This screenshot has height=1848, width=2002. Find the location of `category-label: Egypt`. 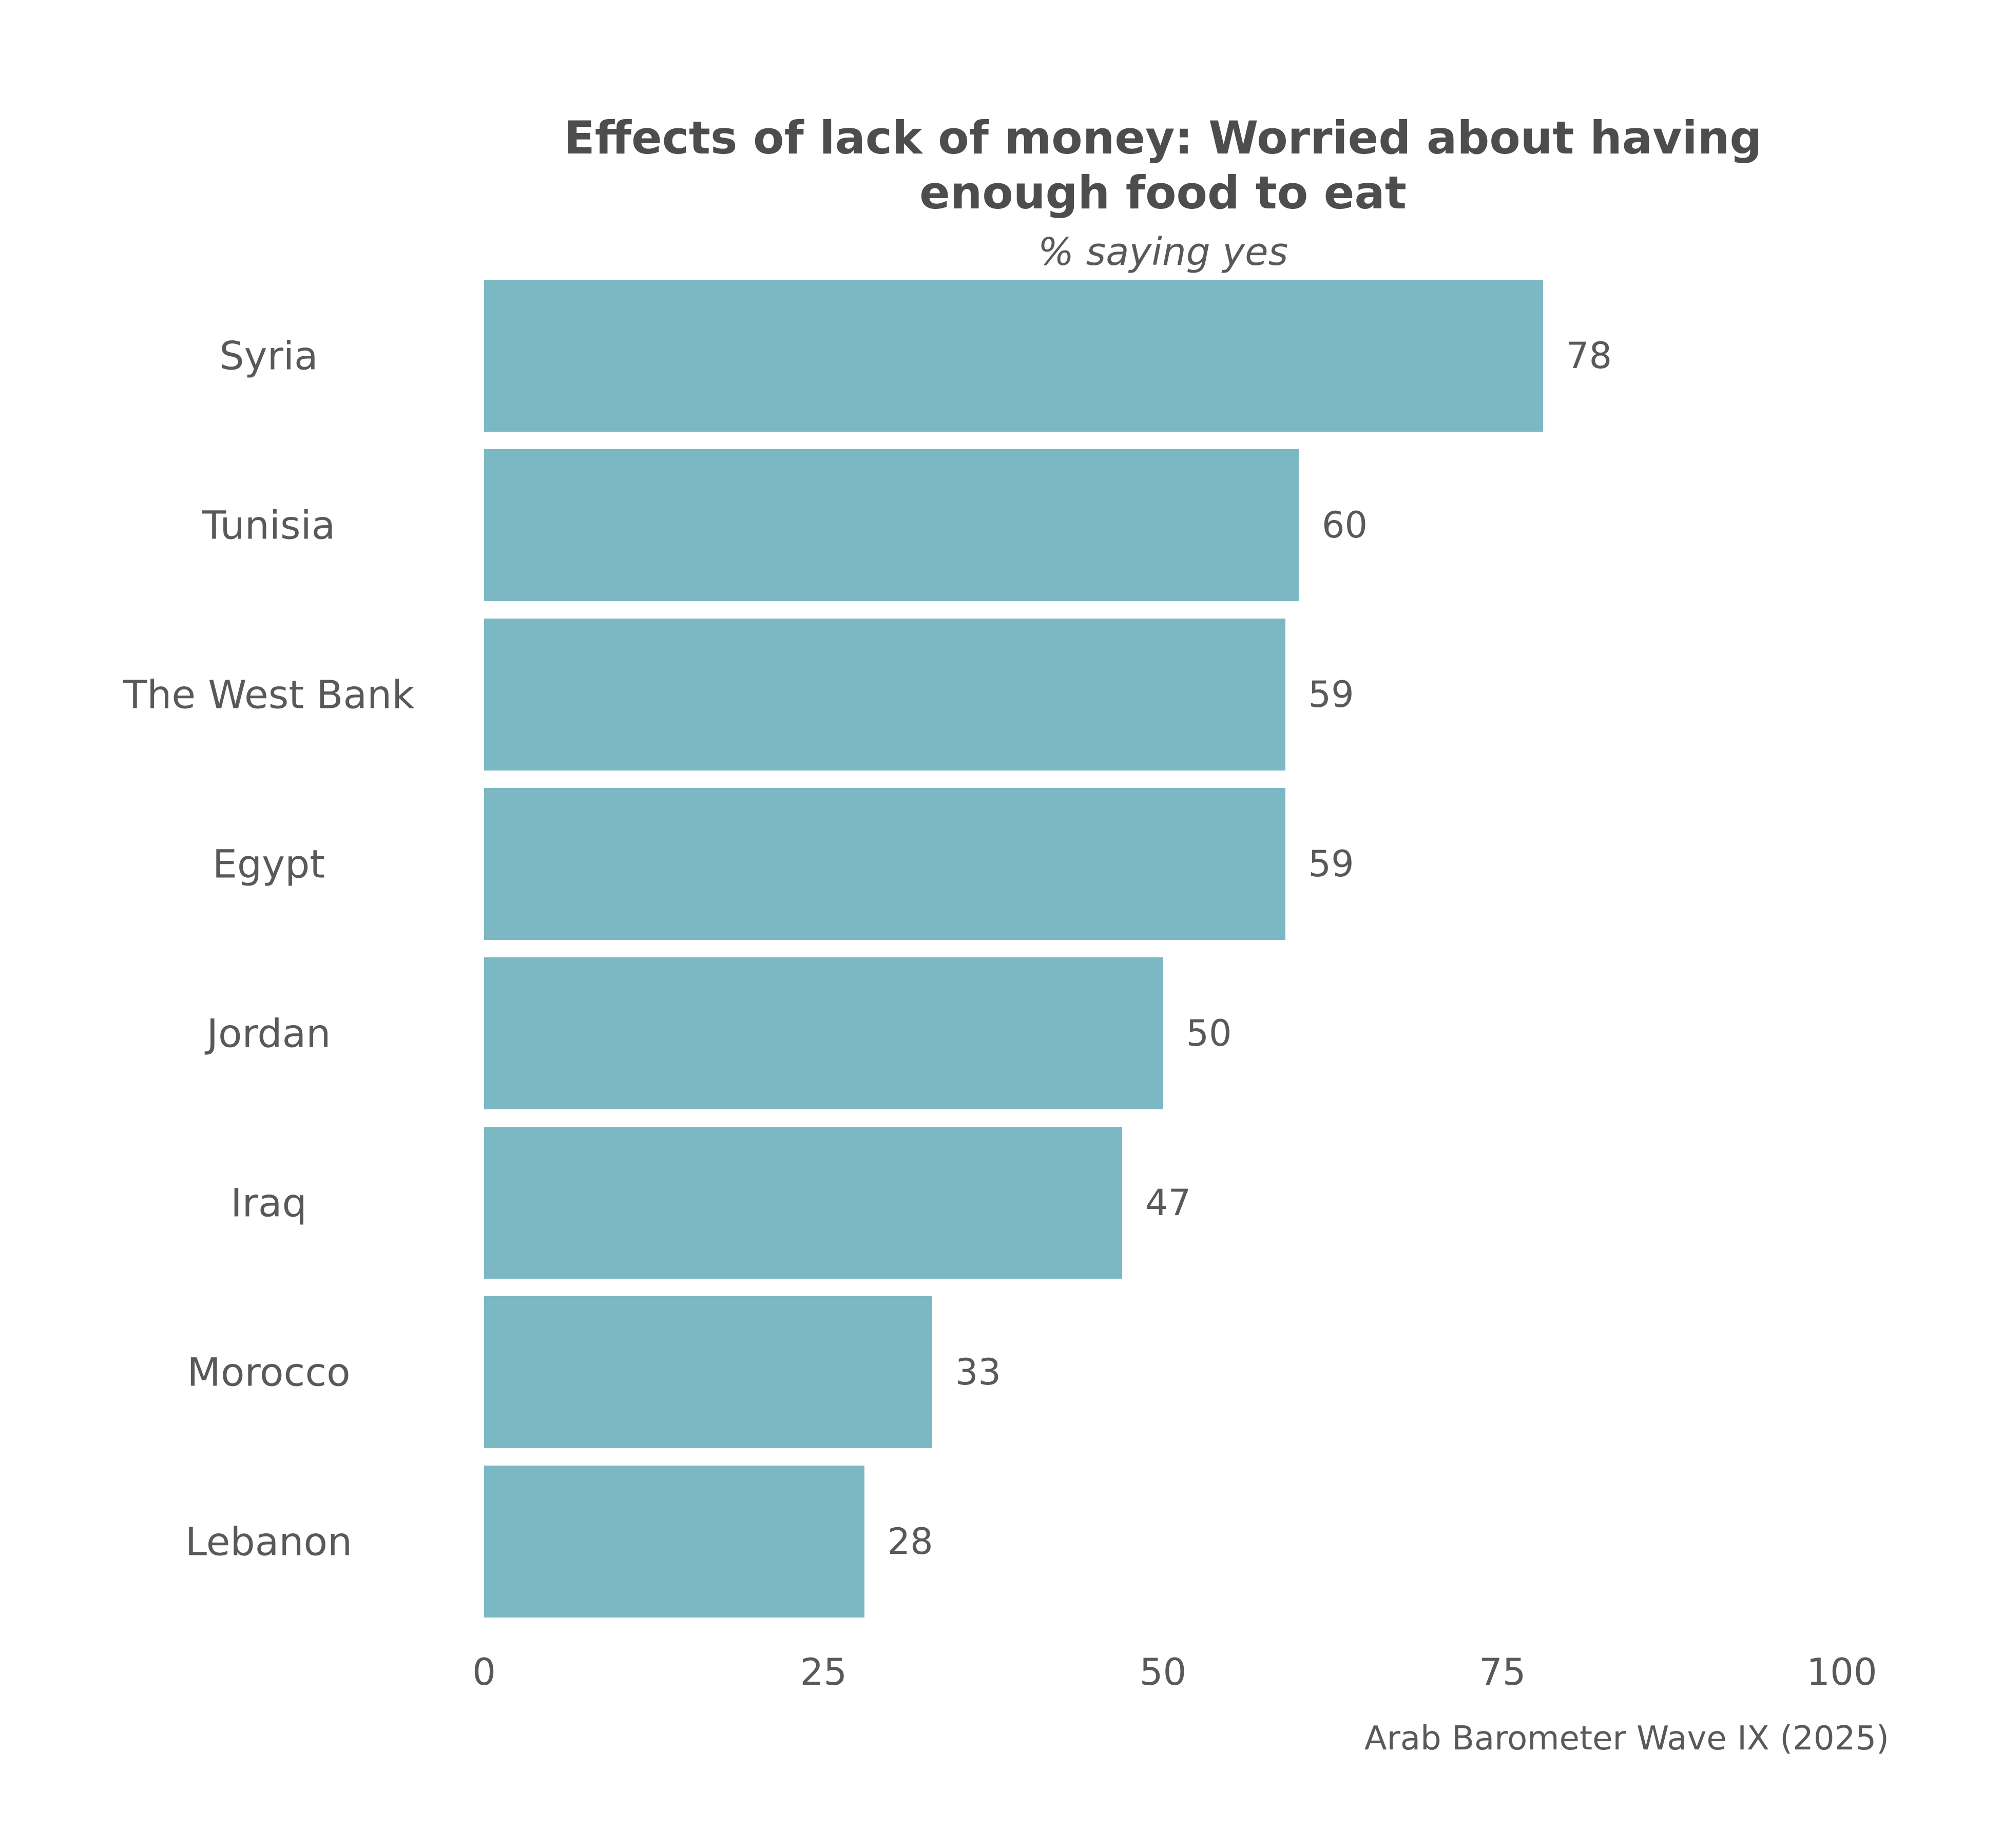

category-label: Egypt is located at coordinates (268, 864).